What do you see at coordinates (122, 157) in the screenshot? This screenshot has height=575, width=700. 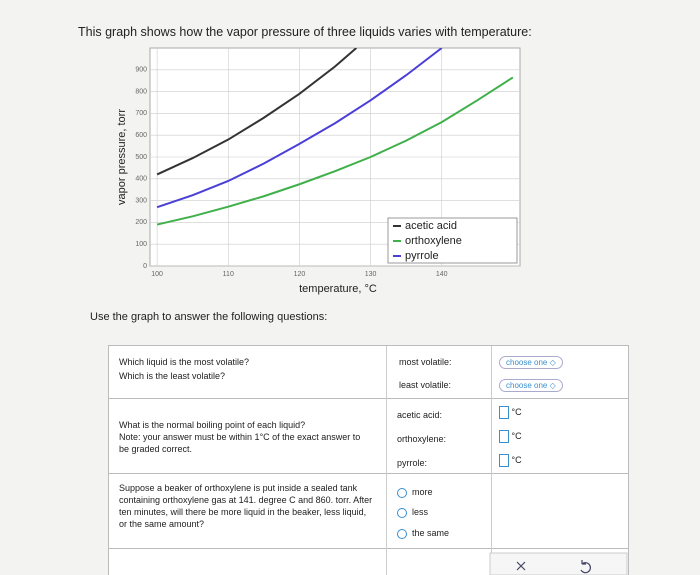 I see `y-axis-label: vapor pressure, torr` at bounding box center [122, 157].